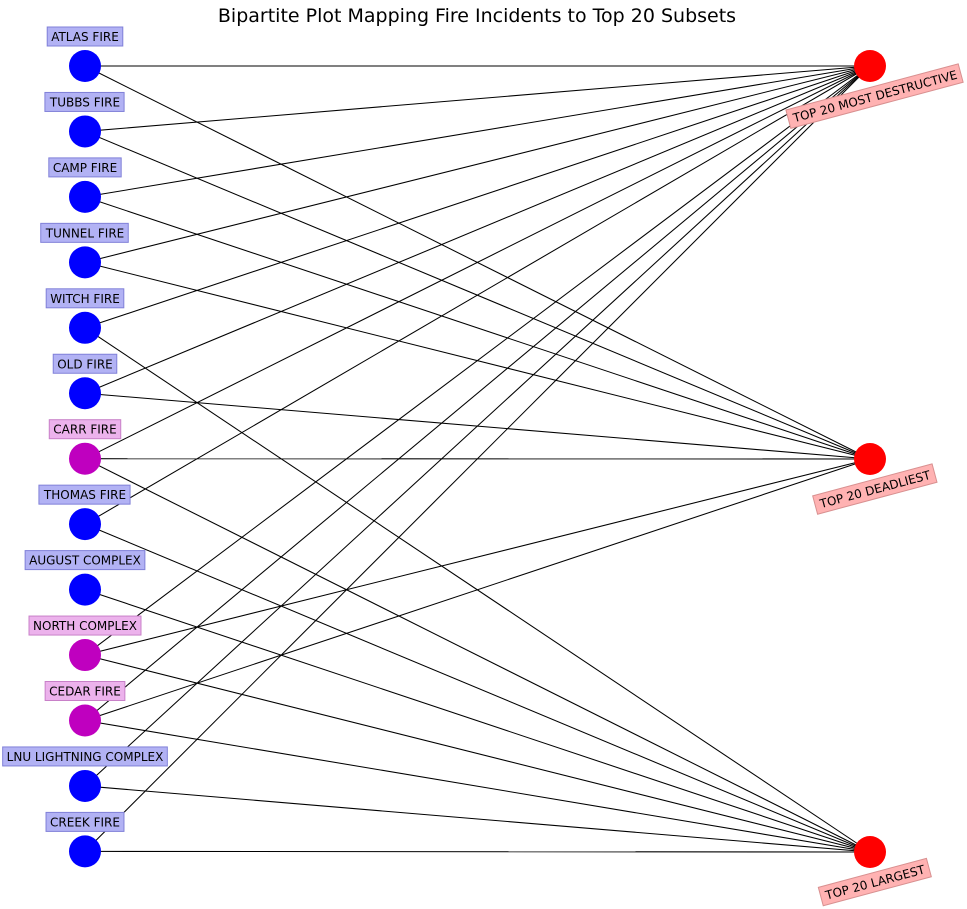 This screenshot has width=967, height=909. I want to click on fire-label-text: ATLAS FIRE, so click(85, 37).